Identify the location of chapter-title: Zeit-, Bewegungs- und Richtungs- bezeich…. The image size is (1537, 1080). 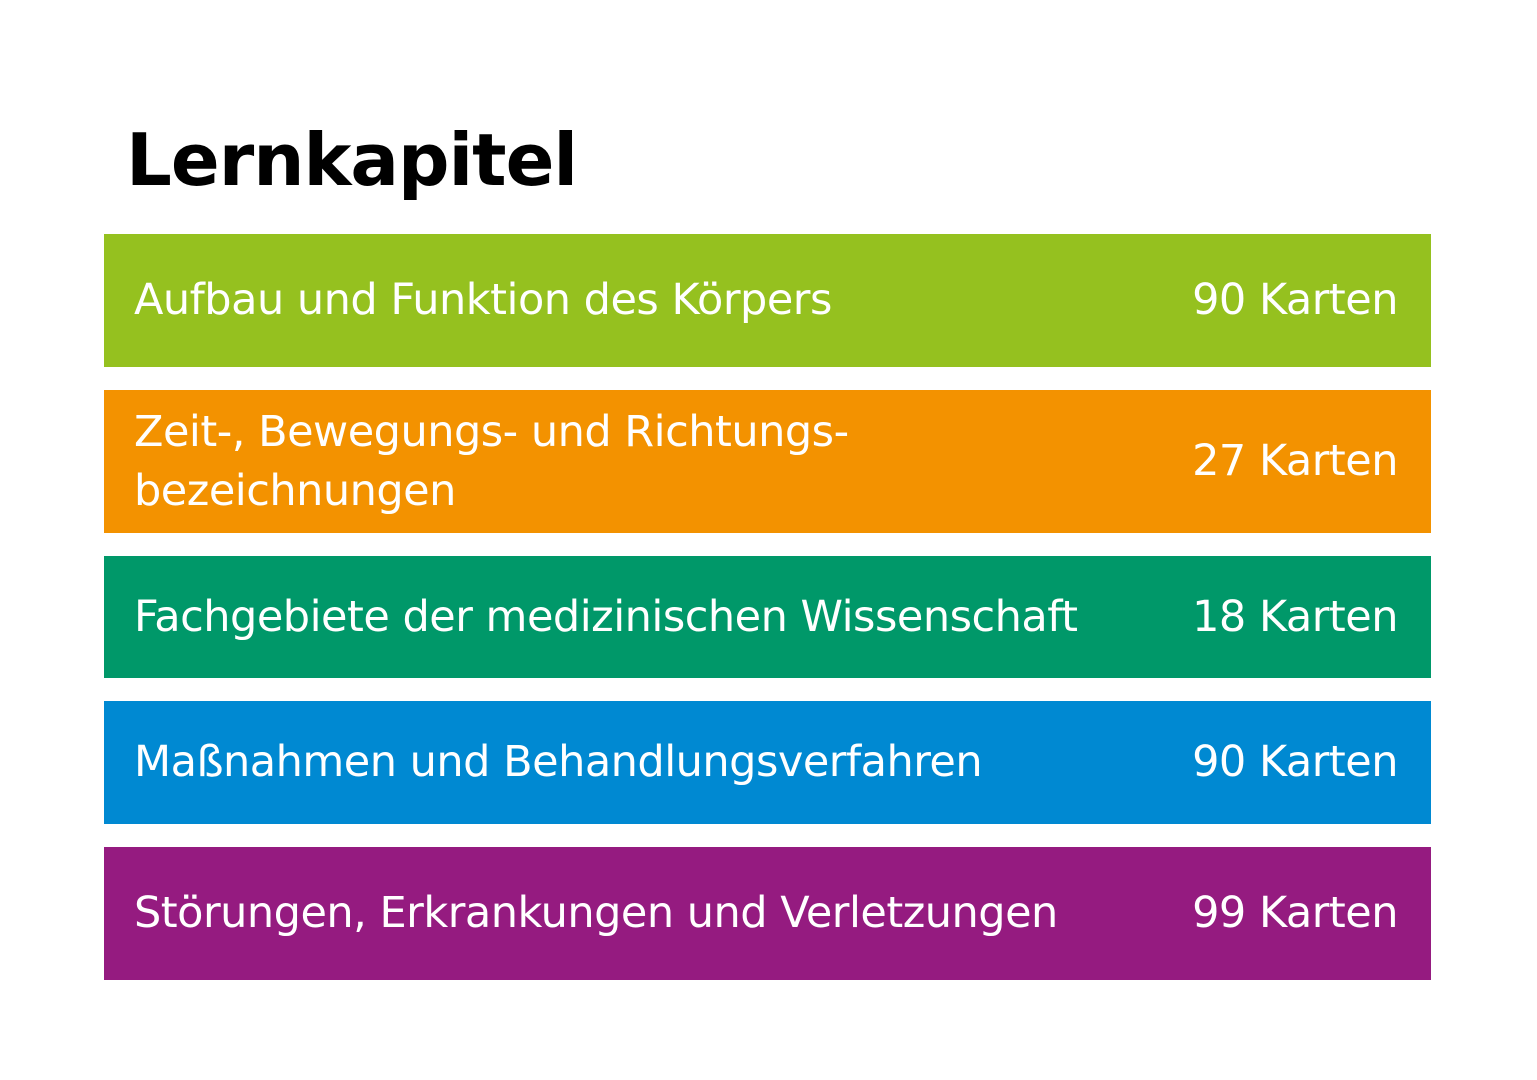
(491, 462).